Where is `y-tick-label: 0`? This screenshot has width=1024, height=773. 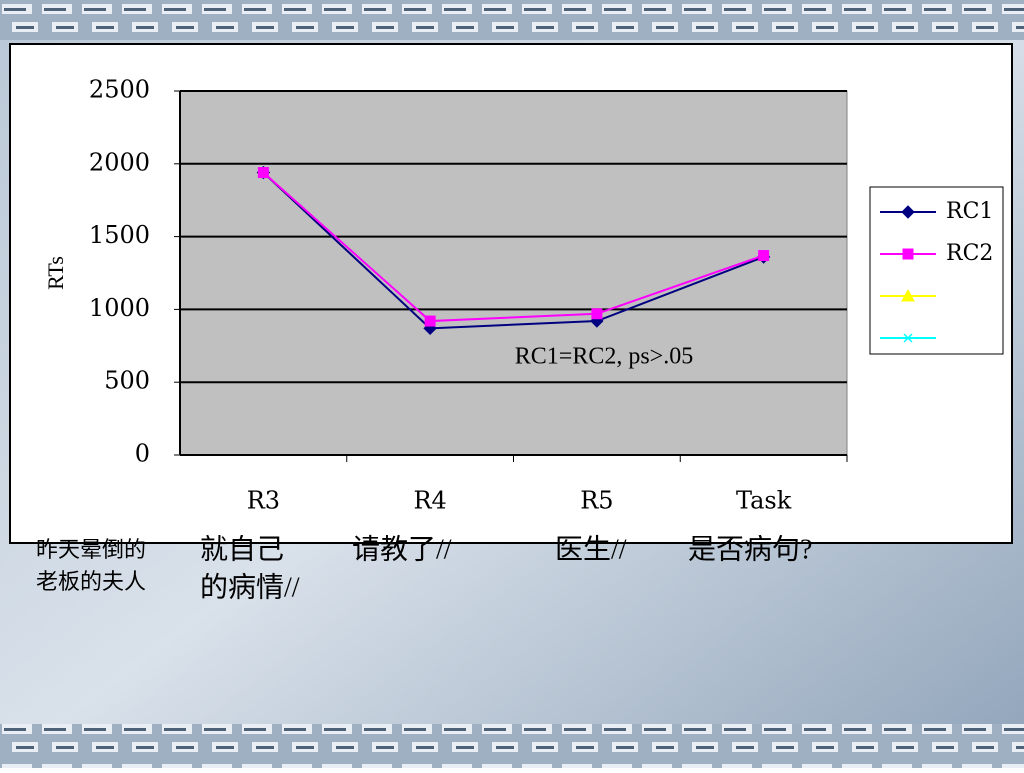
y-tick-label: 0 is located at coordinates (142, 454).